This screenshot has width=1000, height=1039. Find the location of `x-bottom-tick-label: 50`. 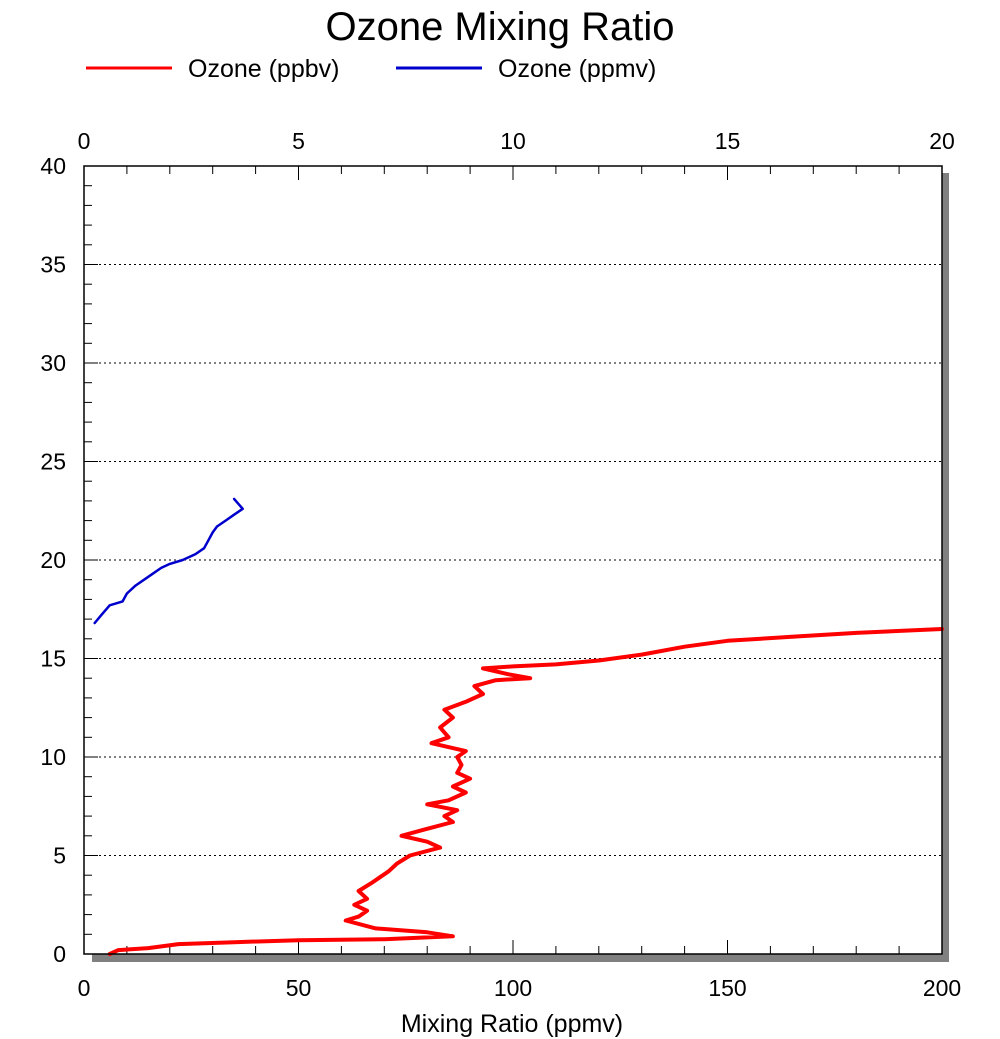

x-bottom-tick-label: 50 is located at coordinates (299, 988).